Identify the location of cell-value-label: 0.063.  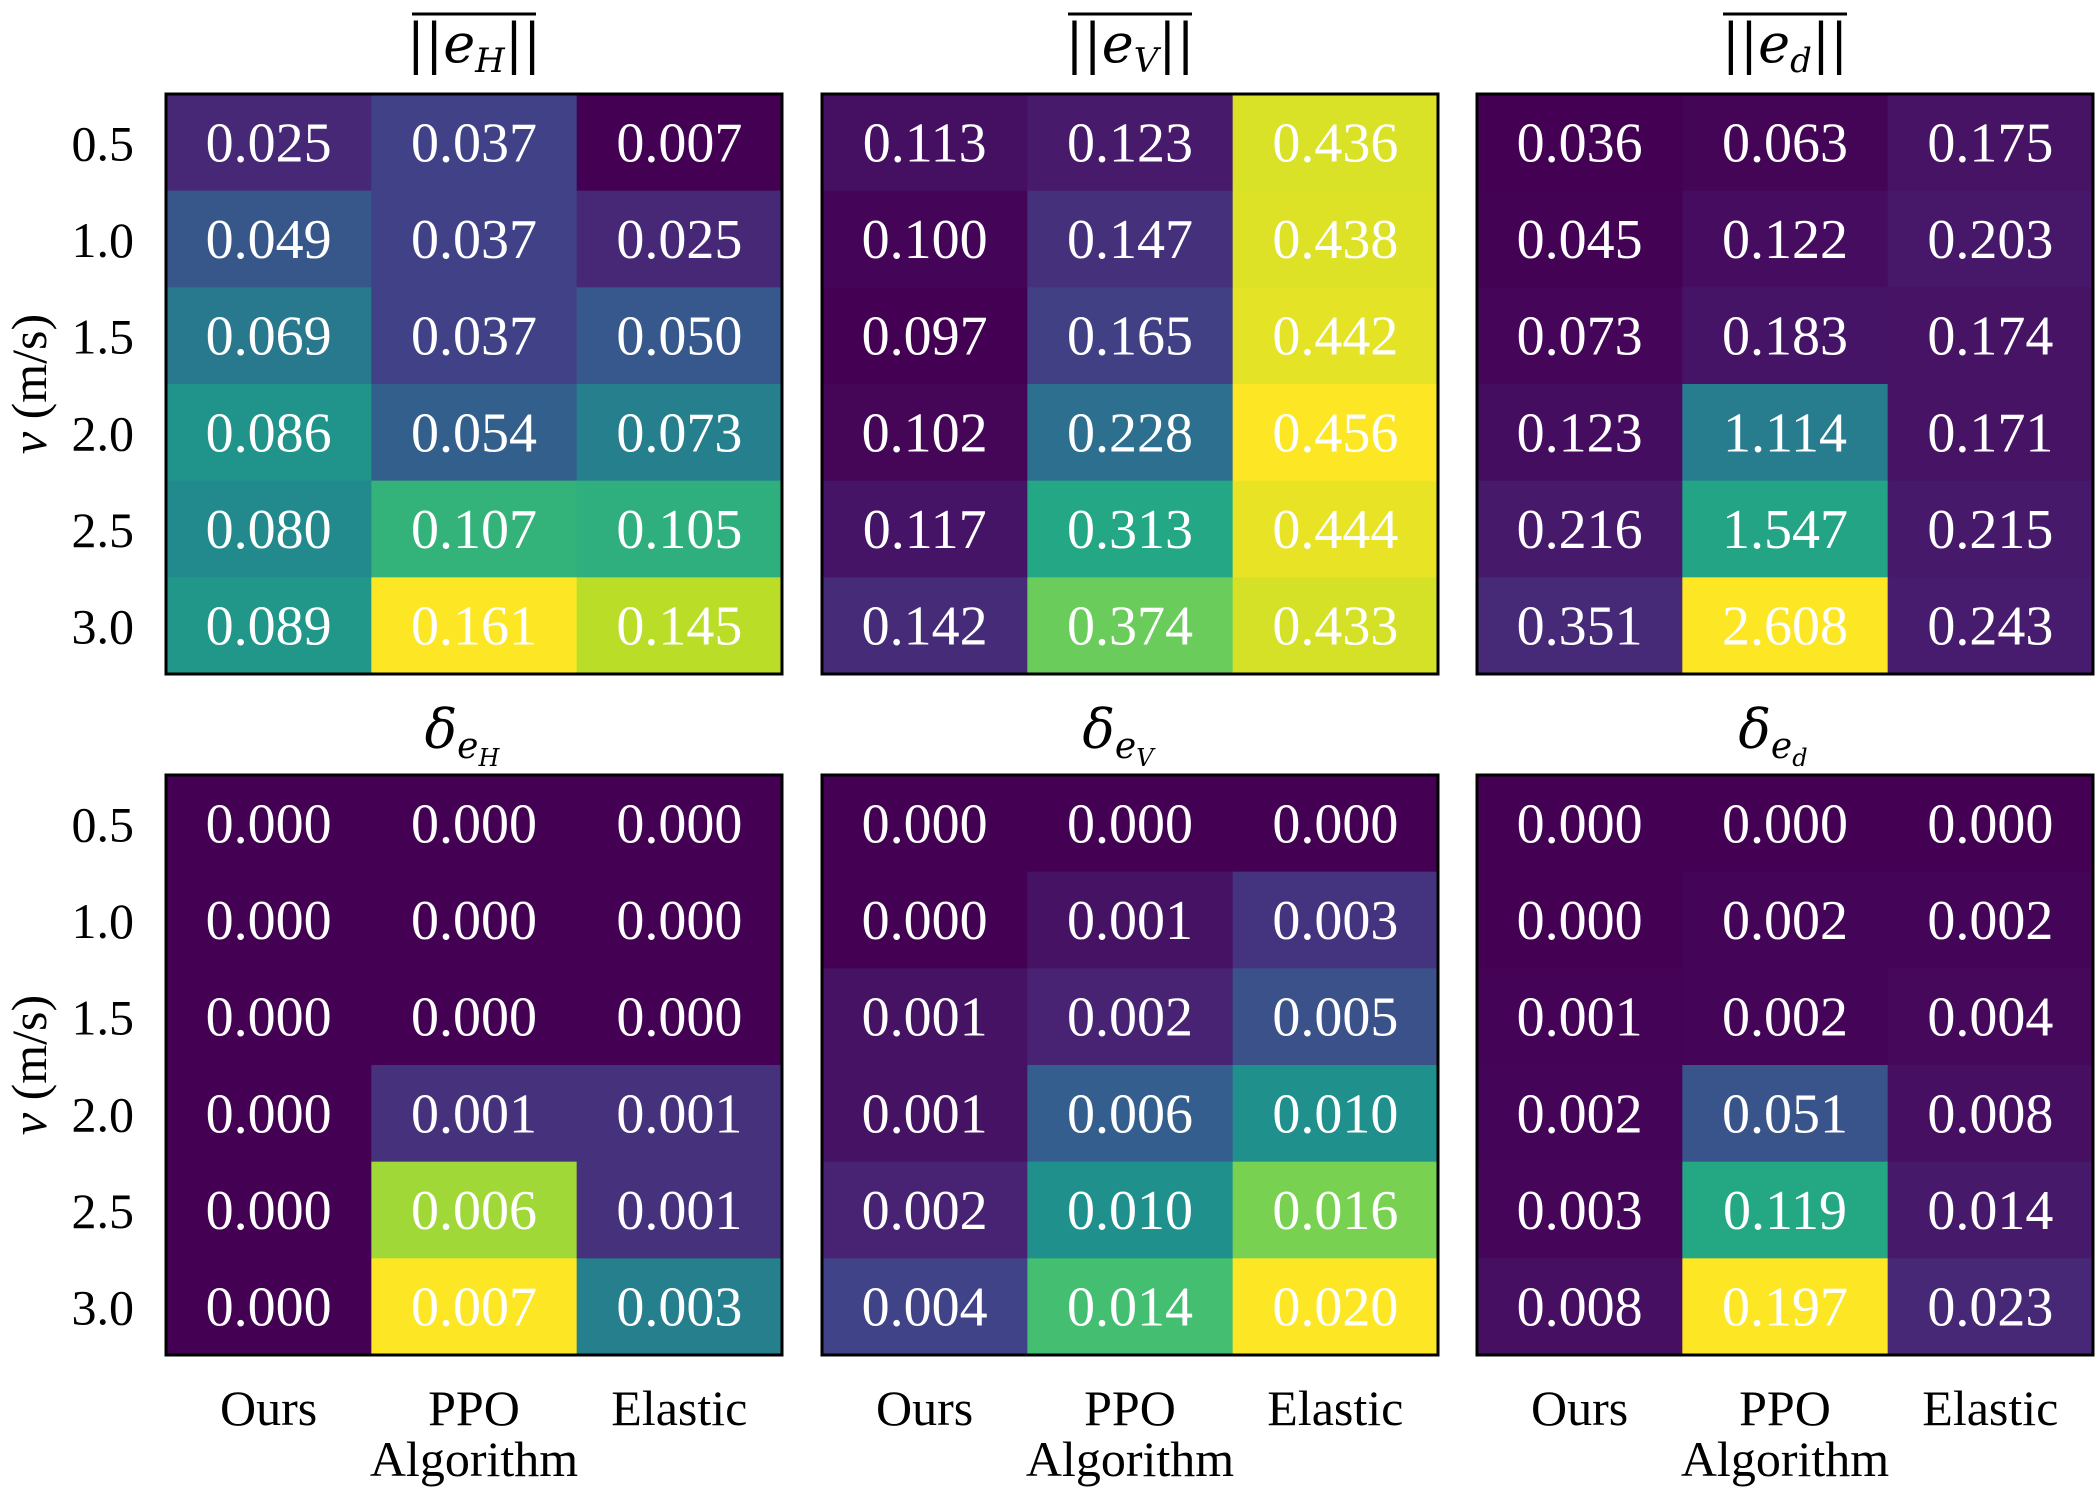
(1785, 143).